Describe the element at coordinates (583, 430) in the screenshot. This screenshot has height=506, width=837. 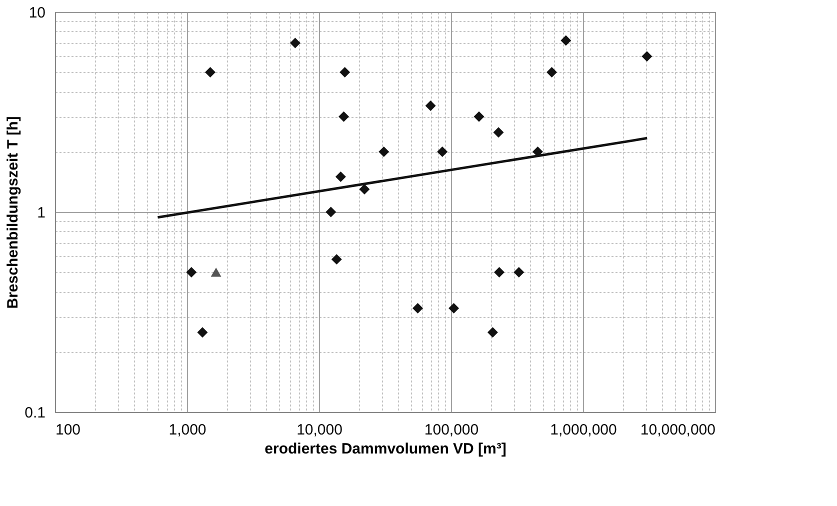
I see `x-tick-label: 1,000,000` at that location.